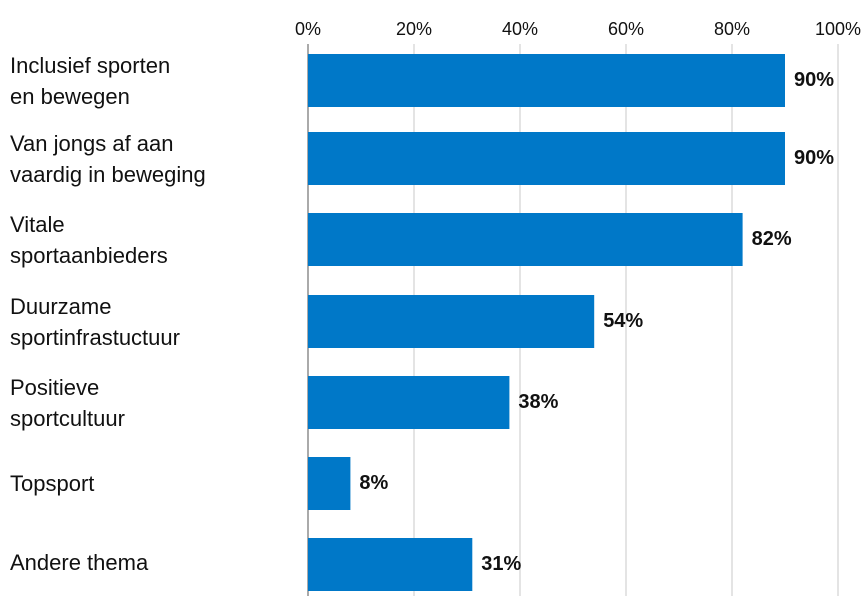  Describe the element at coordinates (538, 401) in the screenshot. I see `bar-value-label: 38%` at that location.